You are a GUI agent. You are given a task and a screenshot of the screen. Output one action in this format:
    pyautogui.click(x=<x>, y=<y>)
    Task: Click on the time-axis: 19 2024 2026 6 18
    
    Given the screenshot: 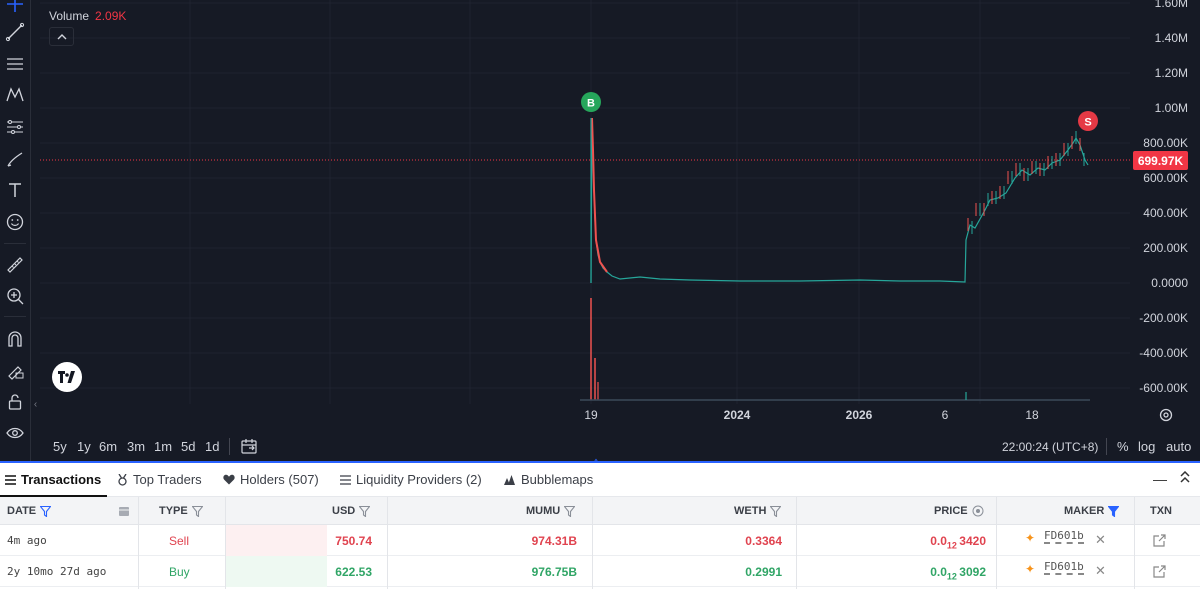 What is the action you would take?
    pyautogui.click(x=585, y=415)
    